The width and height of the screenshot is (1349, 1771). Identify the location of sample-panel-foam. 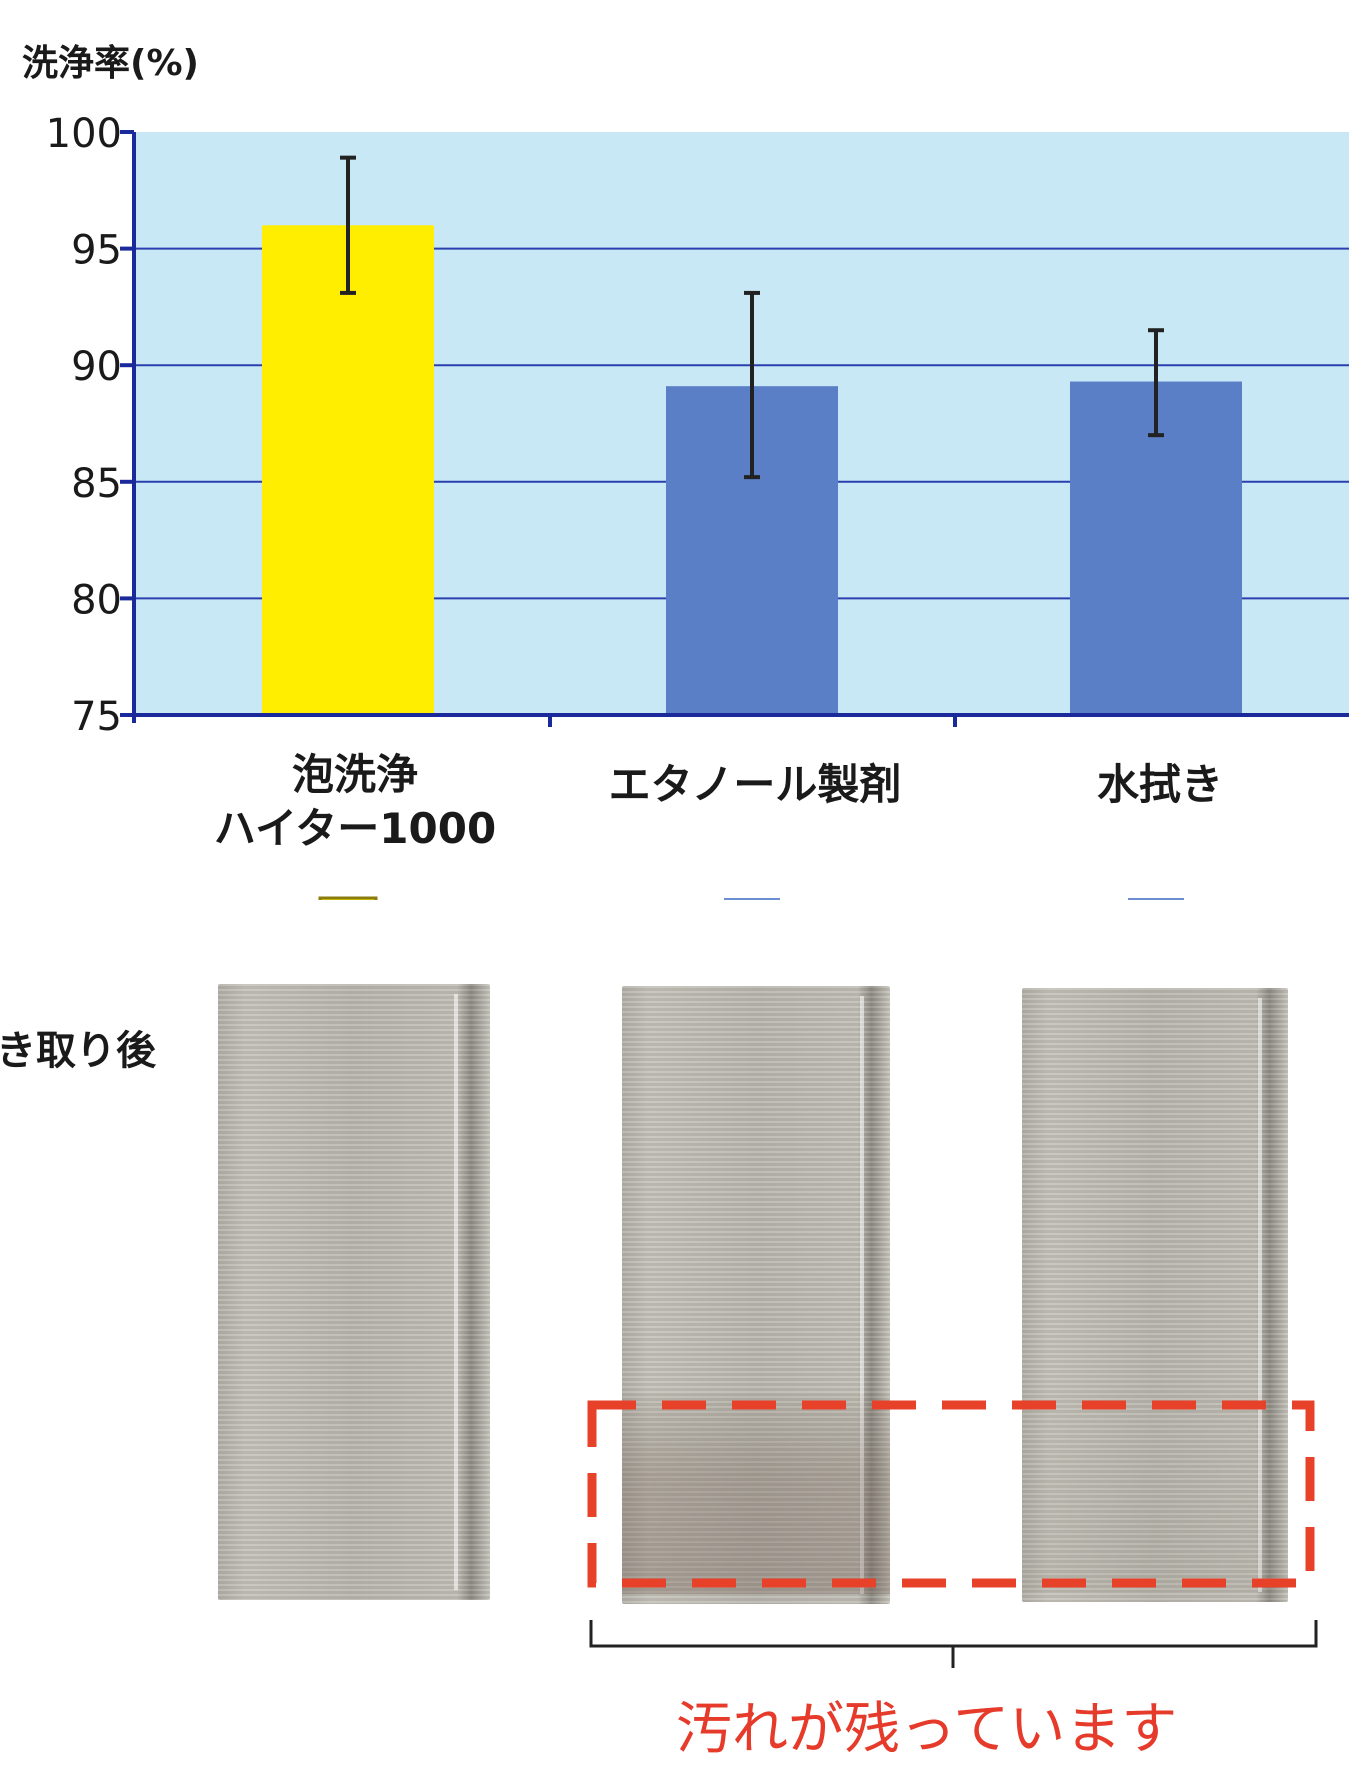
(354, 1292).